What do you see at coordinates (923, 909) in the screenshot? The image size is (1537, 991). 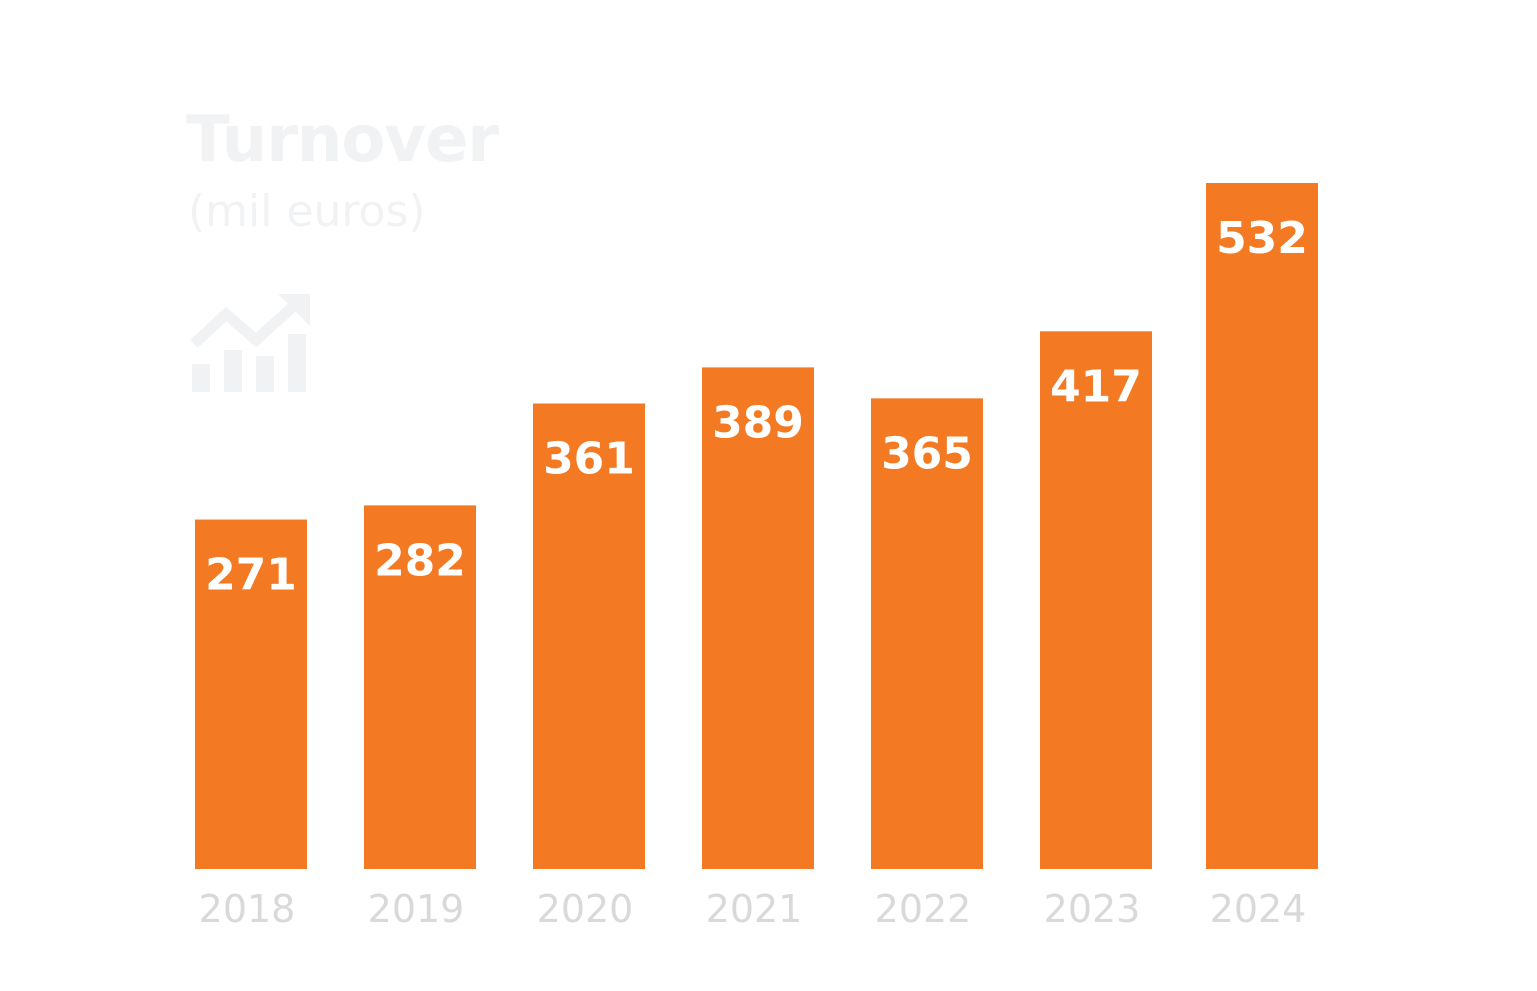 I see `x-tick-label-2022: 2022` at bounding box center [923, 909].